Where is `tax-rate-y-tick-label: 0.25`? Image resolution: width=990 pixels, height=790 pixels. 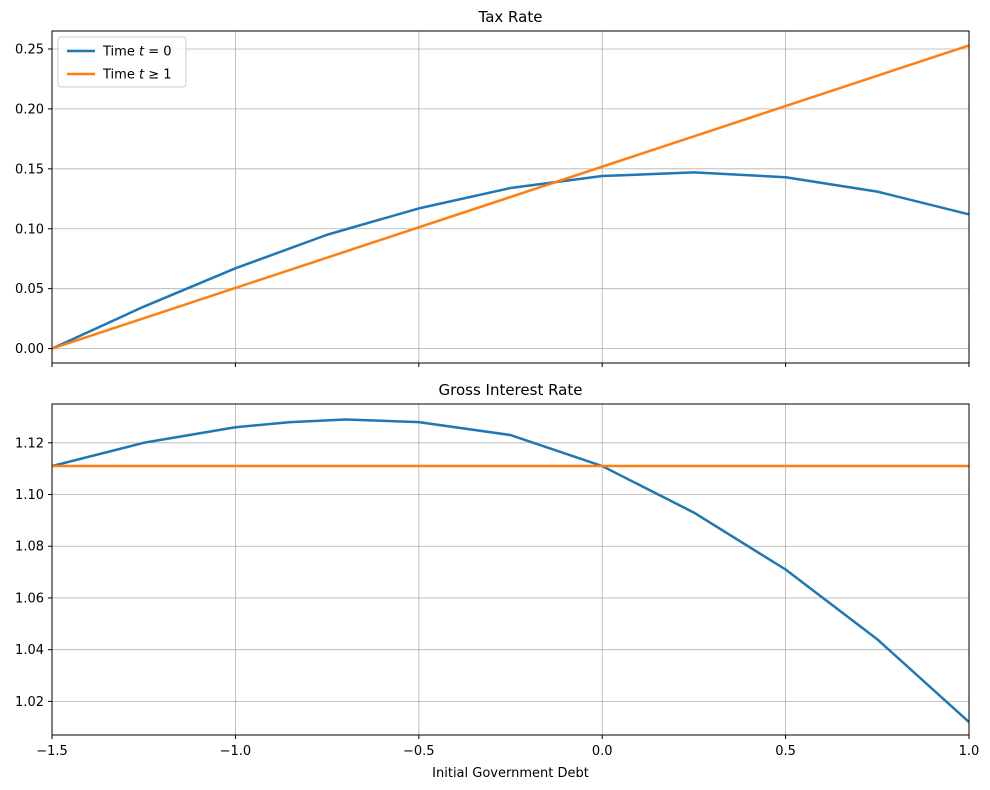 tax-rate-y-tick-label: 0.25 is located at coordinates (29, 49).